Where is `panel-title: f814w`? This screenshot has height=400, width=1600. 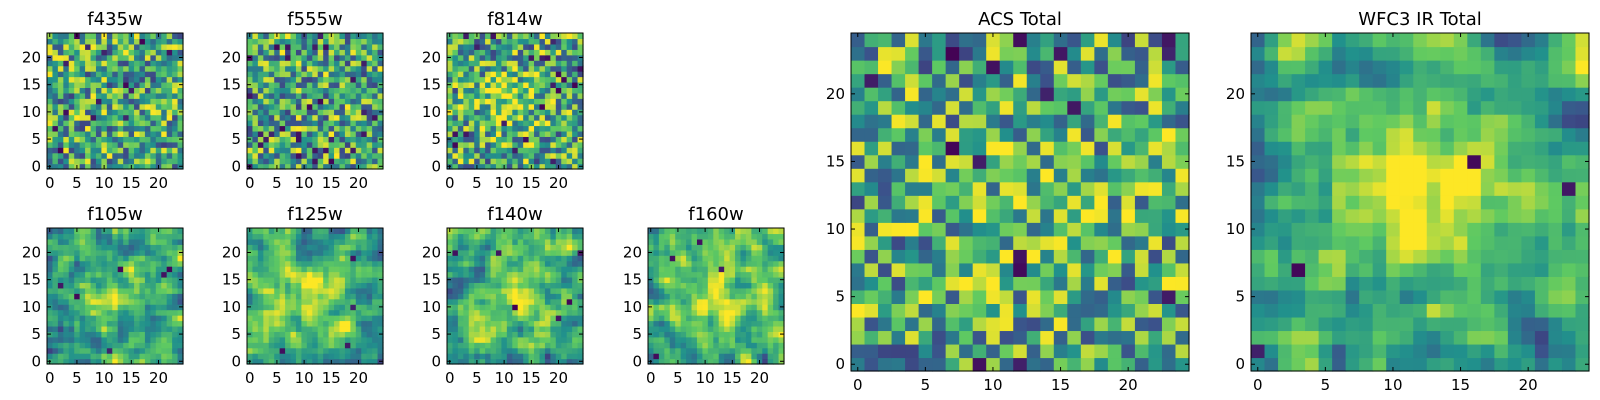
panel-title: f814w is located at coordinates (514, 19).